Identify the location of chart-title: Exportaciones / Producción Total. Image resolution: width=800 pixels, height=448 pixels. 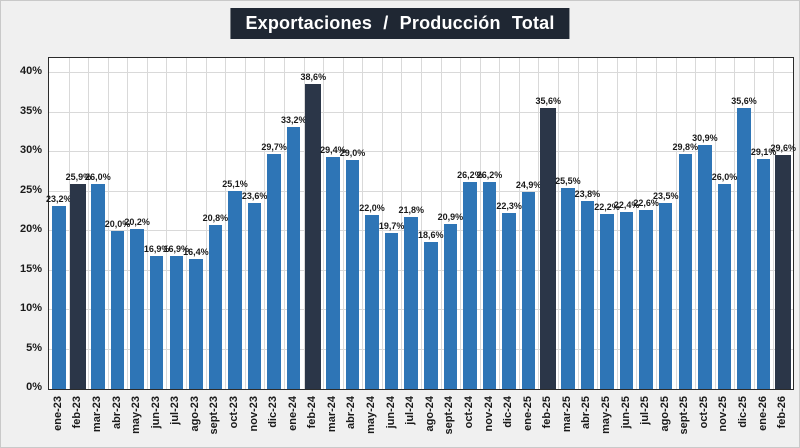
(400, 23).